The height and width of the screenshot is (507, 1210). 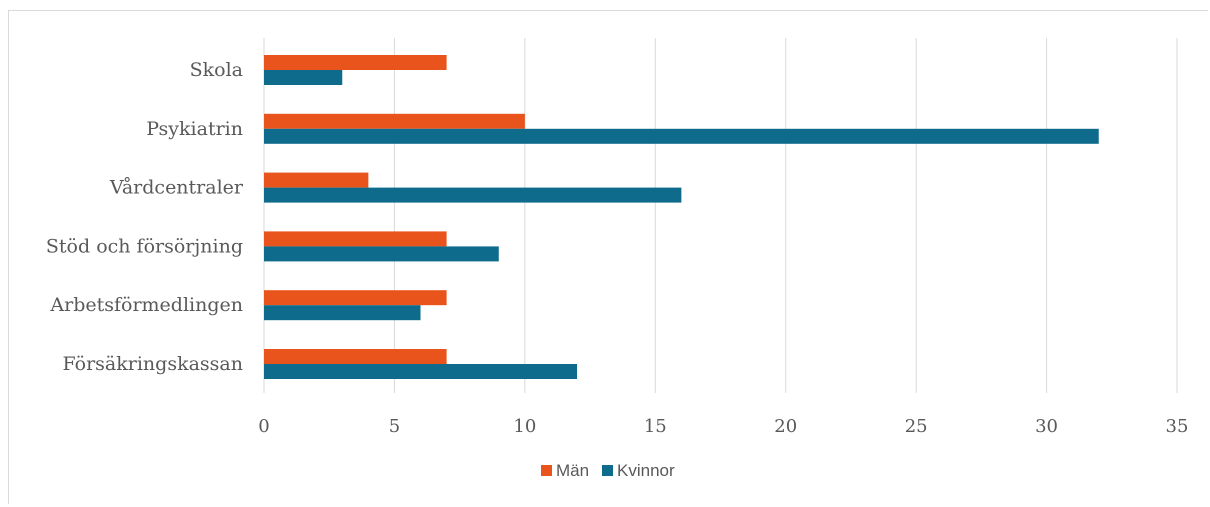 What do you see at coordinates (572, 470) in the screenshot?
I see `legend-label: Män` at bounding box center [572, 470].